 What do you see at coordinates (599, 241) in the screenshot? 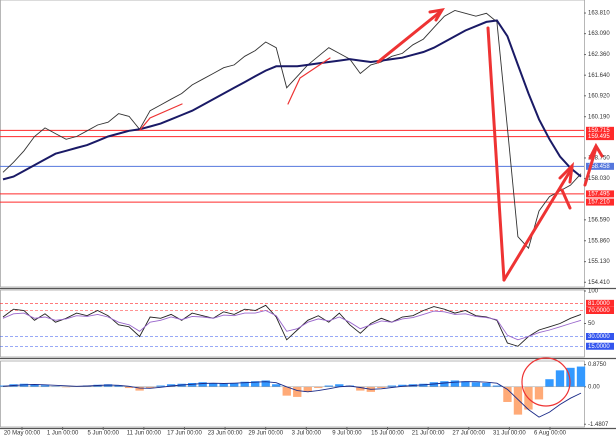
I see `y-tick-label: 155.860` at bounding box center [599, 241].